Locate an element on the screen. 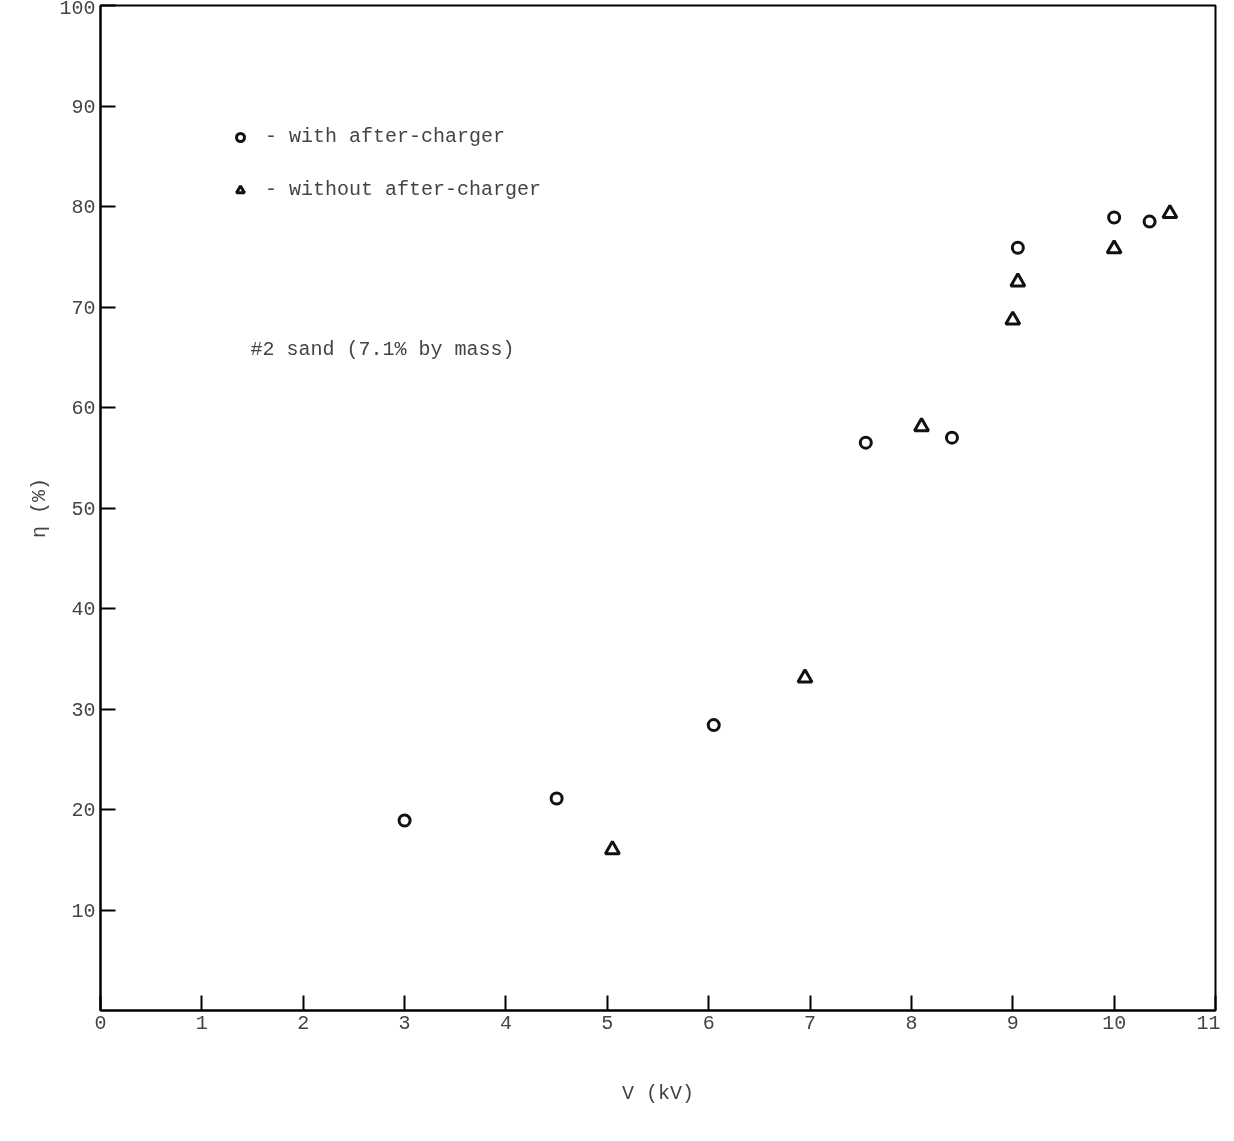  x-tick-label: 0 is located at coordinates (100, 1023).